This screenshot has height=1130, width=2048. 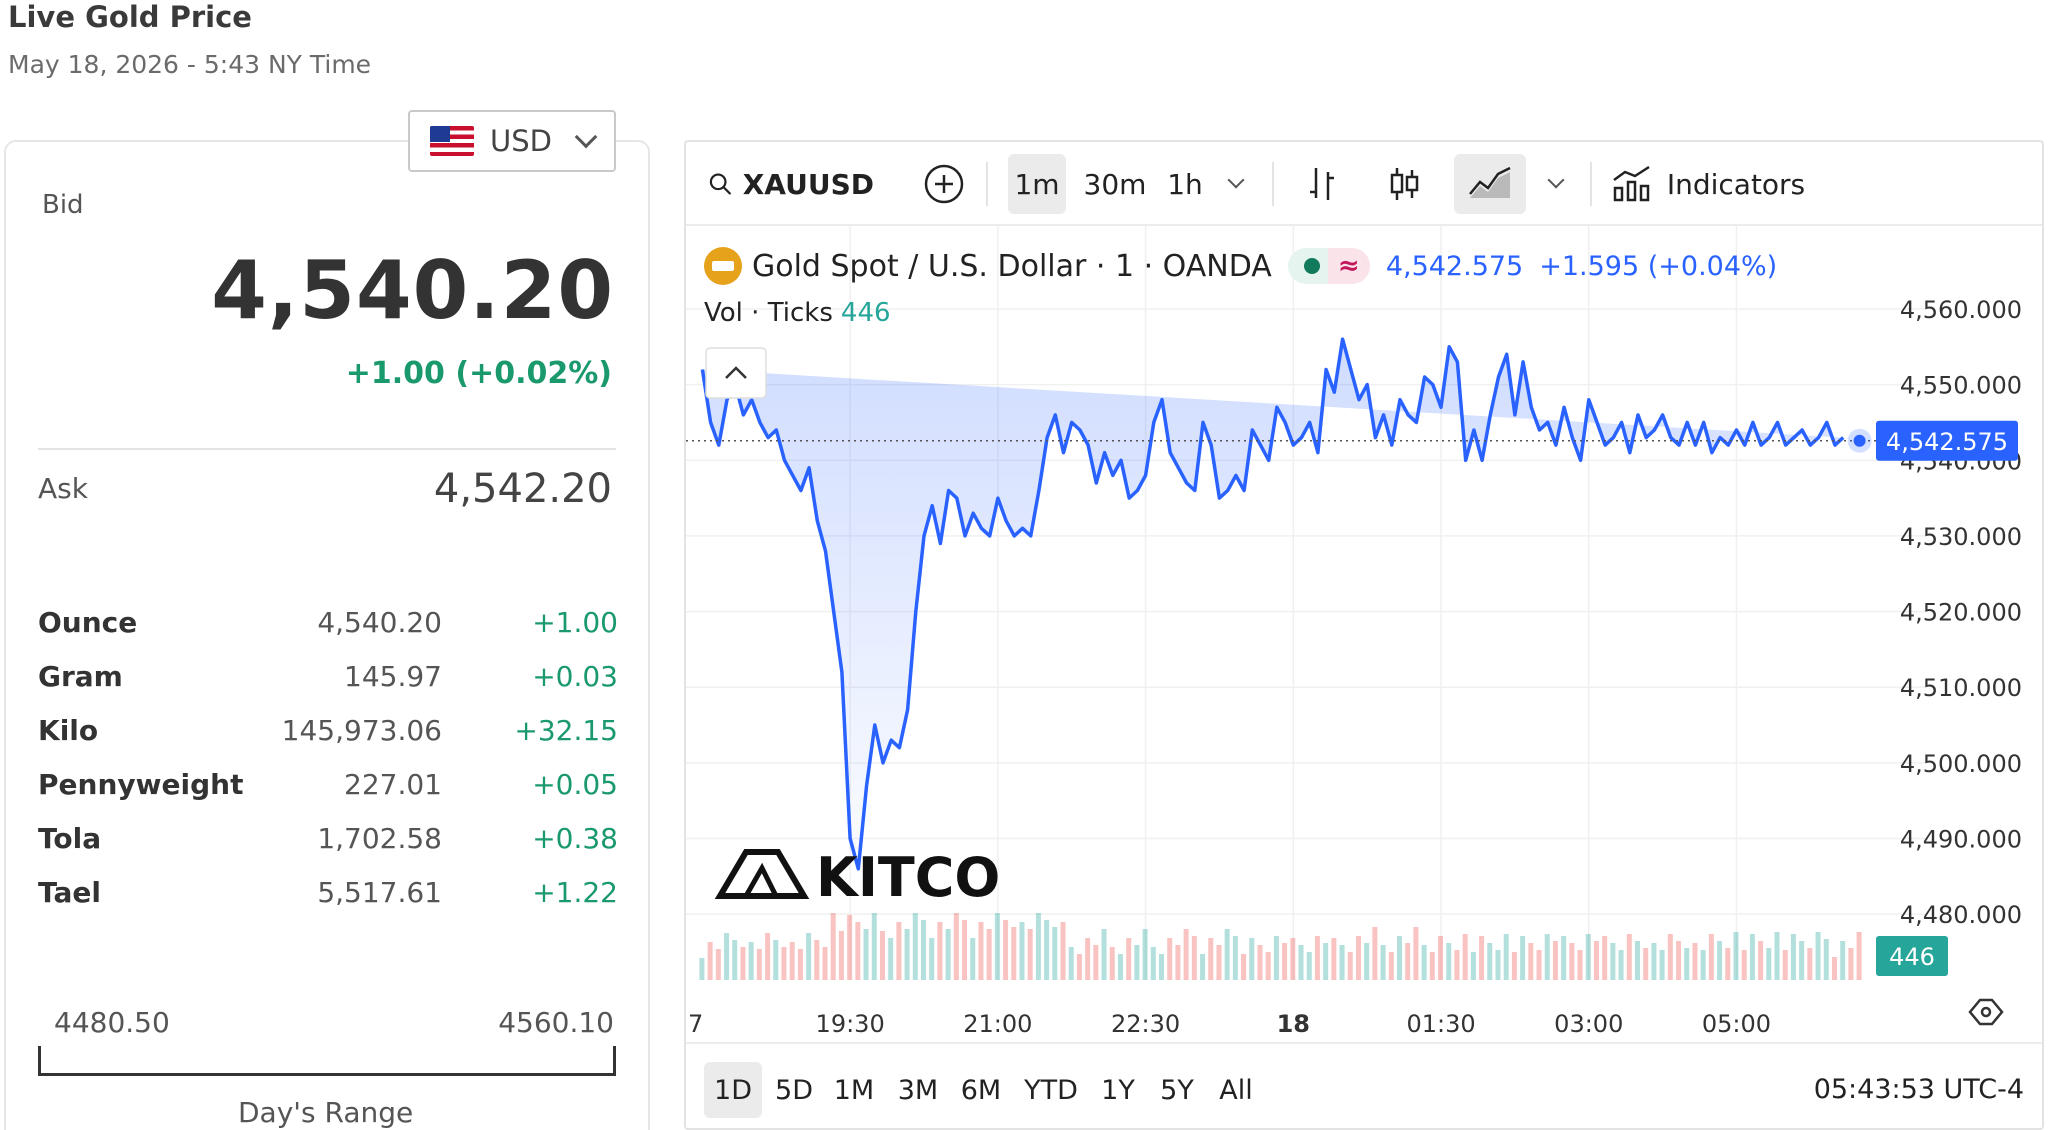 What do you see at coordinates (112, 1022) in the screenshot?
I see `day-range-low: 4480.50` at bounding box center [112, 1022].